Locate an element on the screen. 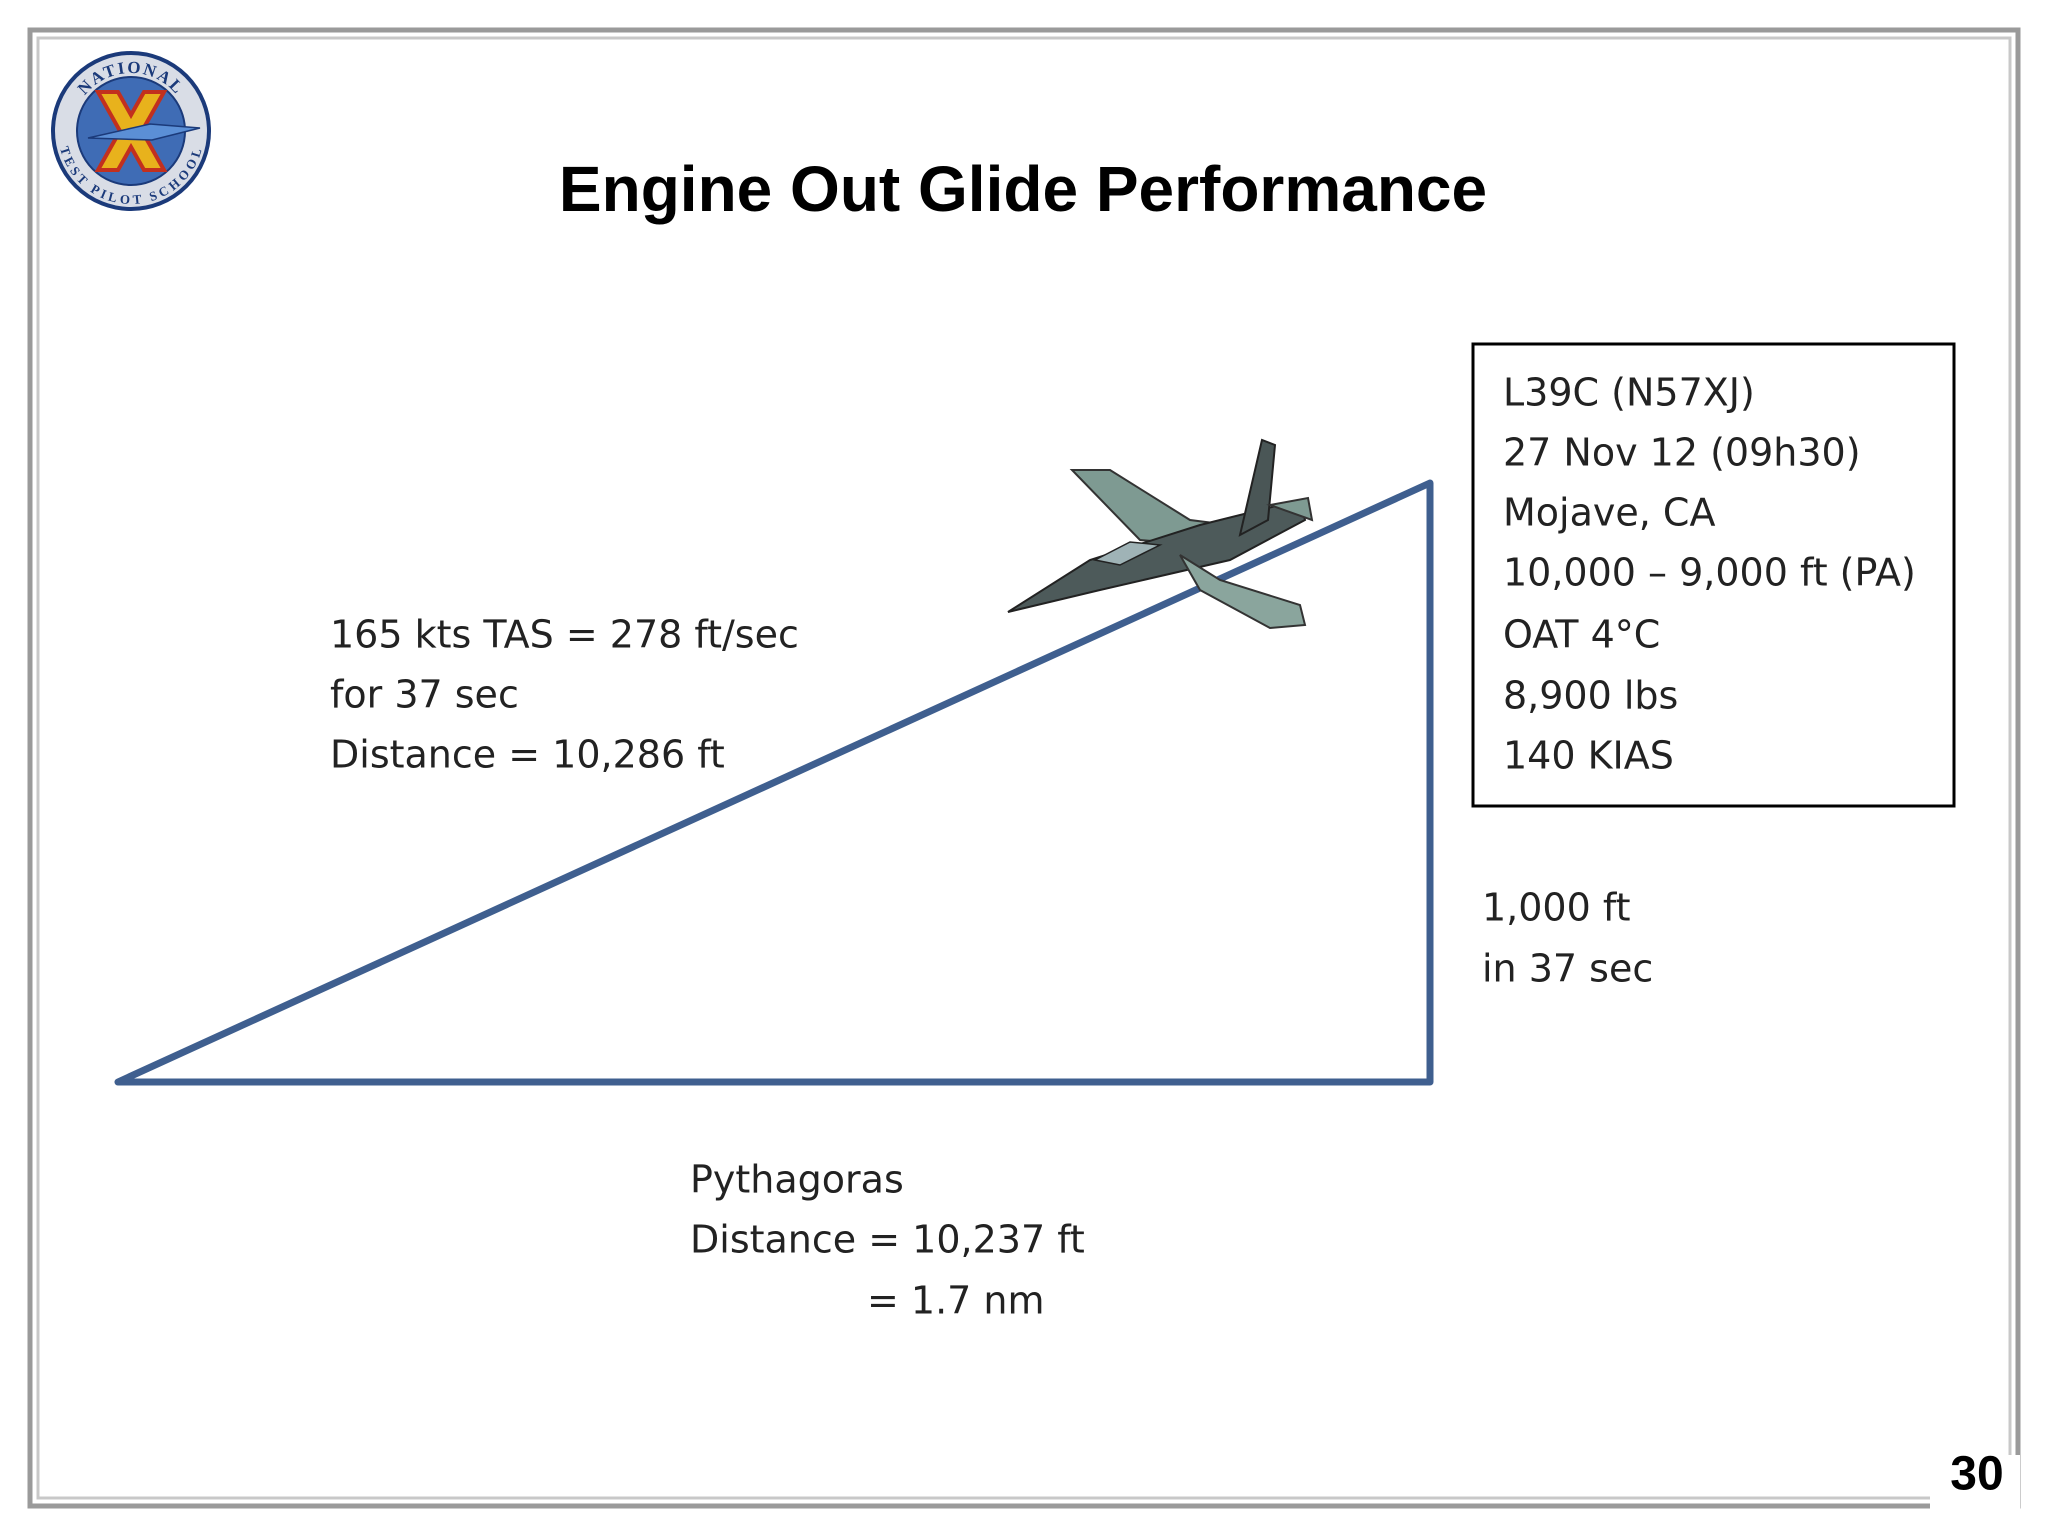  page-number-bg is located at coordinates (1975, 1482).